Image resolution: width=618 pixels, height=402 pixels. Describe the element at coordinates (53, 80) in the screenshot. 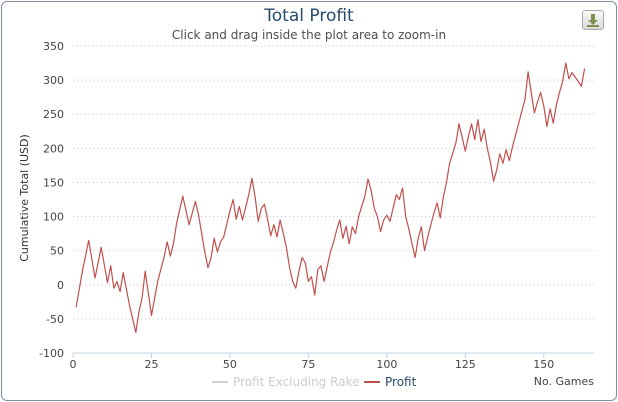

I see `y-tick-label: 300` at that location.